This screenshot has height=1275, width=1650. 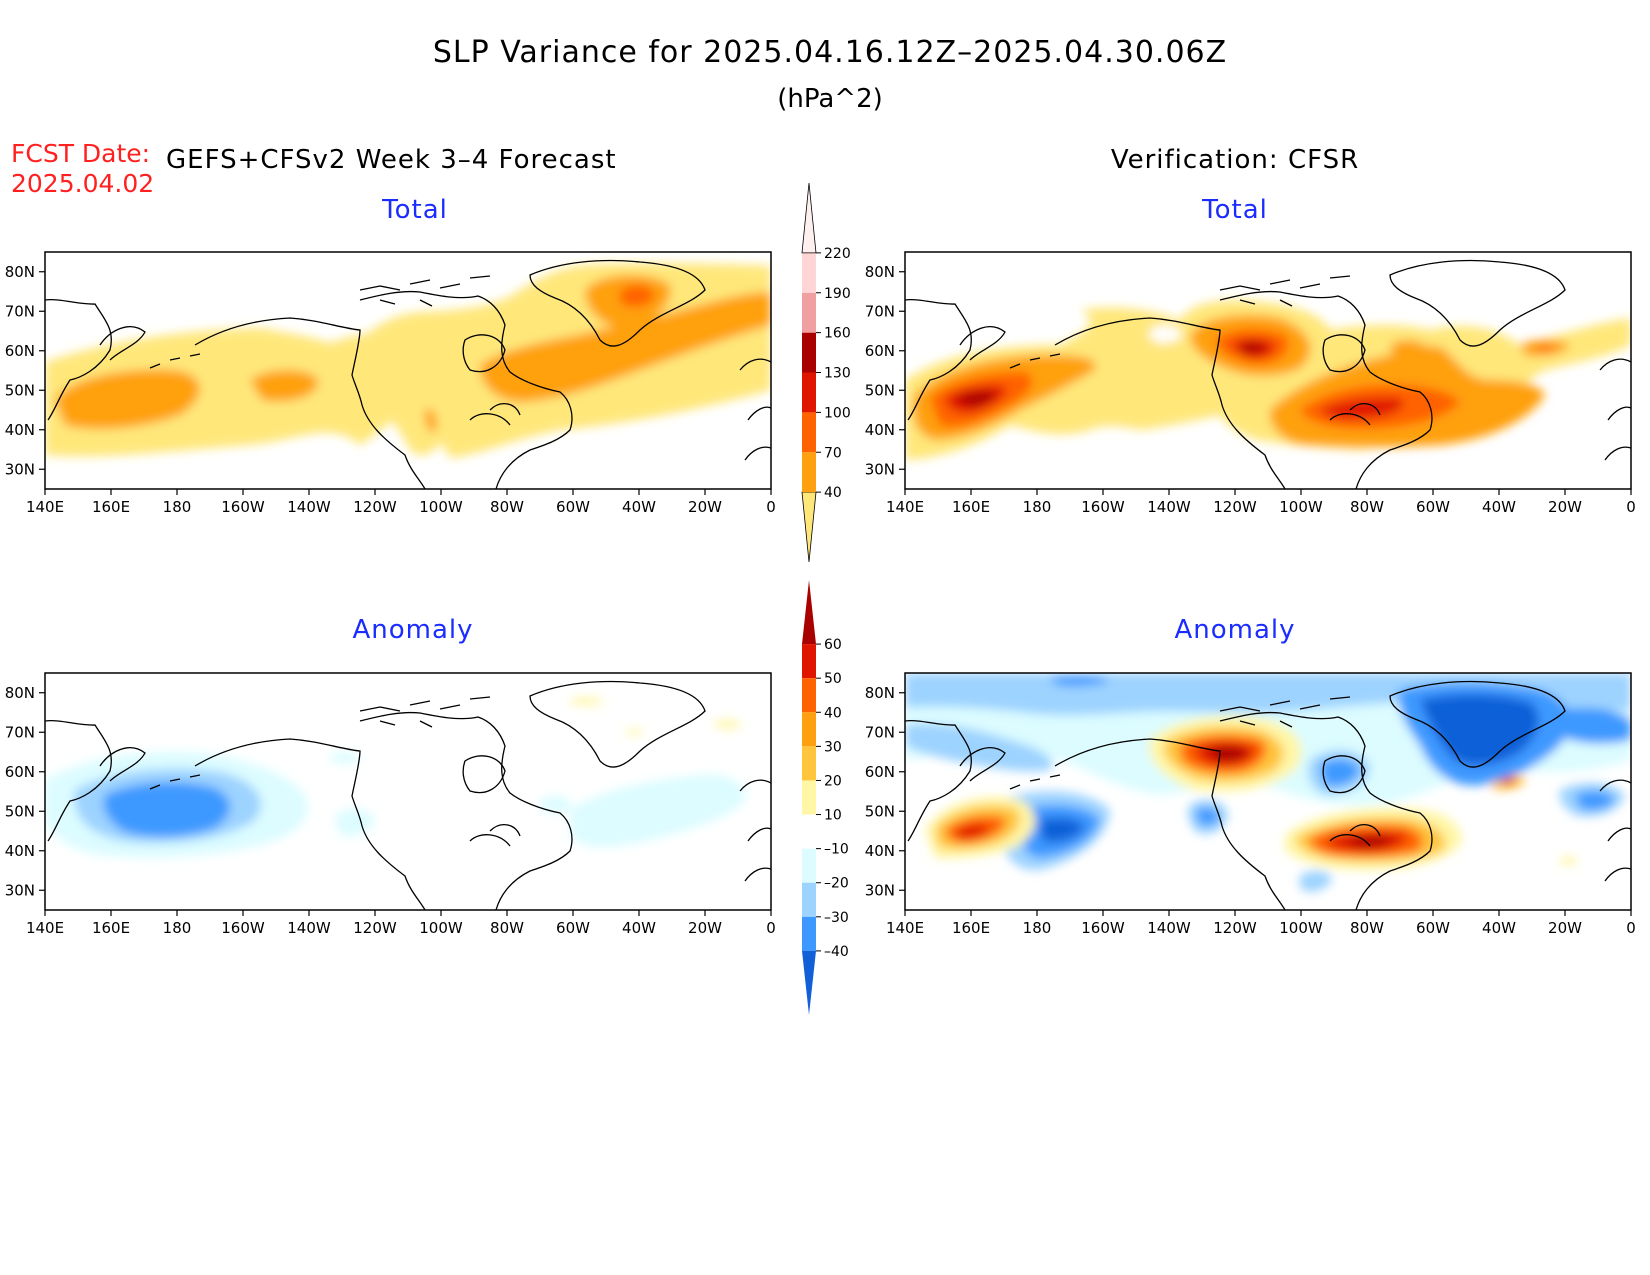 What do you see at coordinates (971, 928) in the screenshot?
I see `lon-label: 160E` at bounding box center [971, 928].